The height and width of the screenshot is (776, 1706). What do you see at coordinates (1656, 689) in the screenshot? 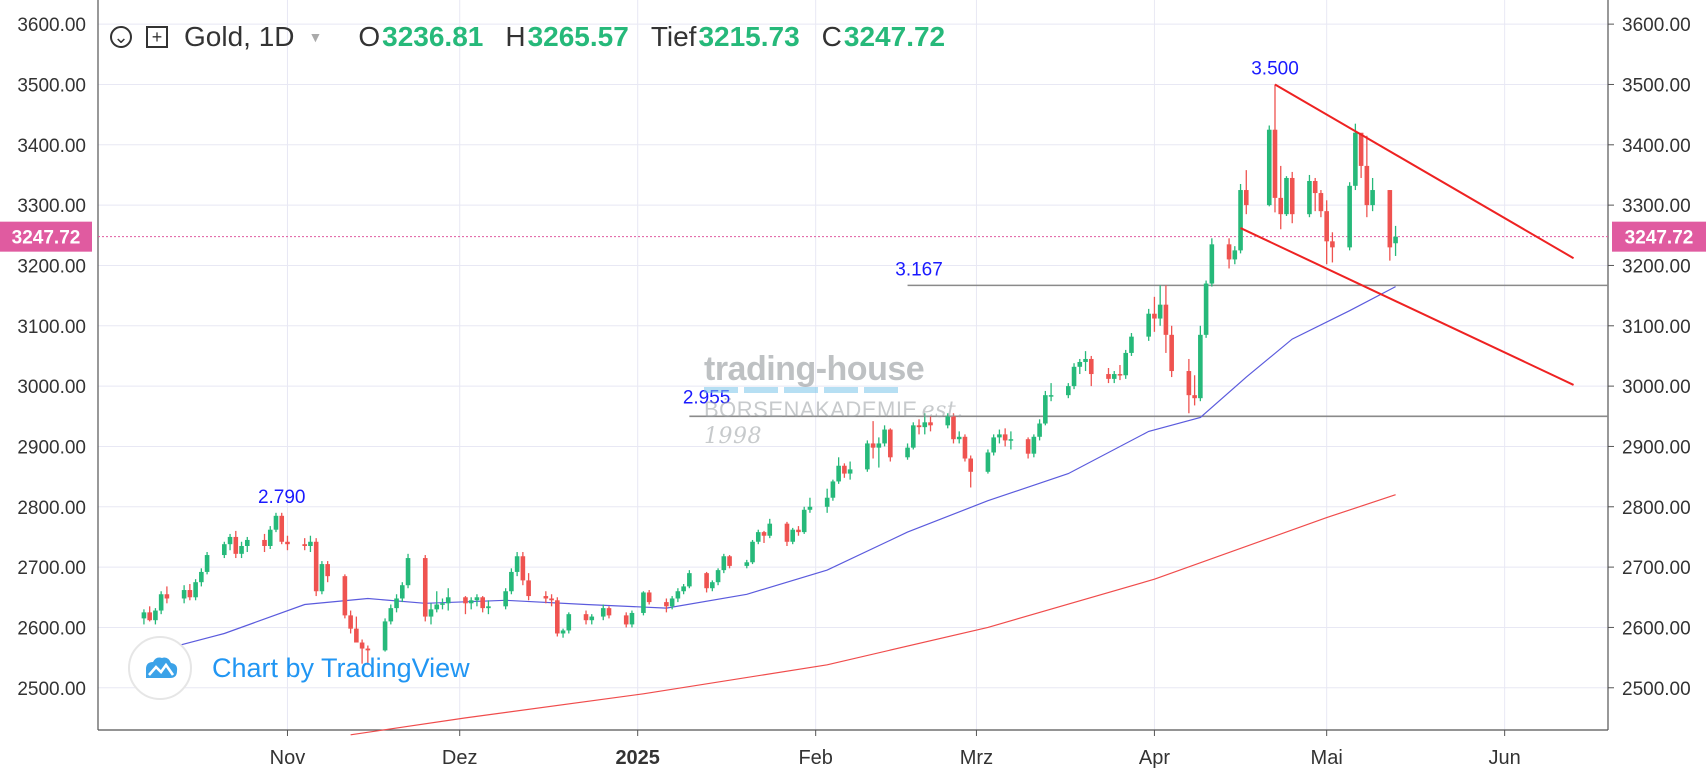
I see `y-tick-label-right: 2500.00` at bounding box center [1656, 689].